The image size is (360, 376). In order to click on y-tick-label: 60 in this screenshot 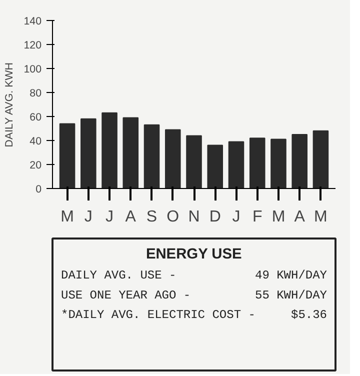, I will do `click(36, 118)`.